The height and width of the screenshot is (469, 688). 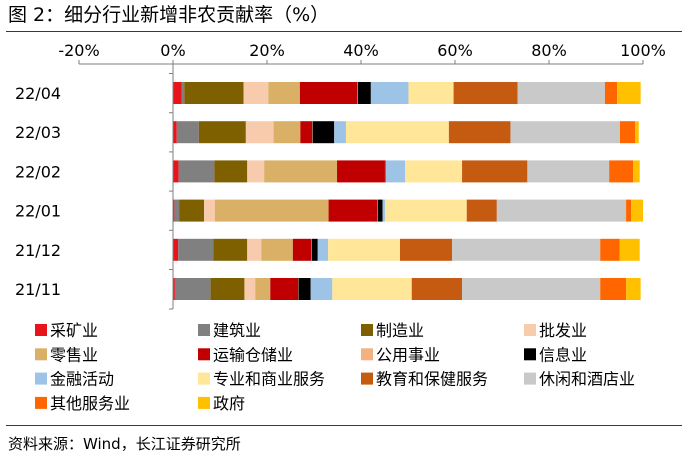 I want to click on legend-label: 休闲和酒店业, so click(x=587, y=379).